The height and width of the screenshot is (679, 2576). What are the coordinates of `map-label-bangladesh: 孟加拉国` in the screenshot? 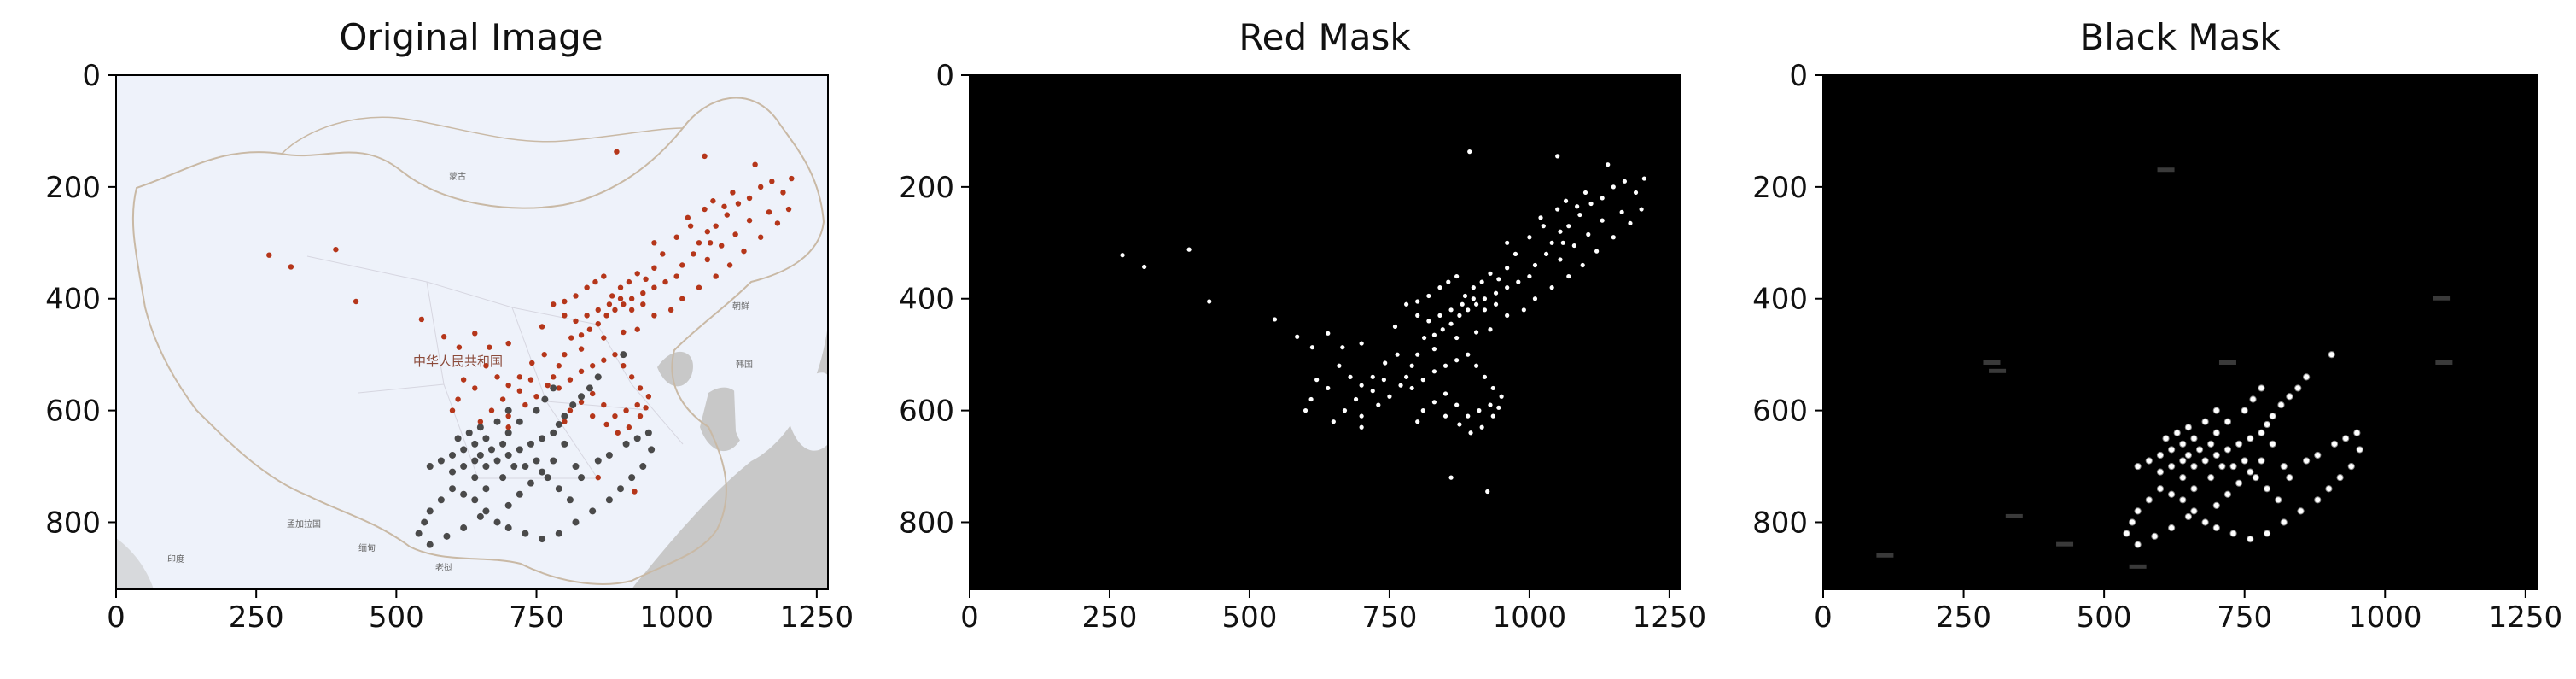 It's located at (304, 524).